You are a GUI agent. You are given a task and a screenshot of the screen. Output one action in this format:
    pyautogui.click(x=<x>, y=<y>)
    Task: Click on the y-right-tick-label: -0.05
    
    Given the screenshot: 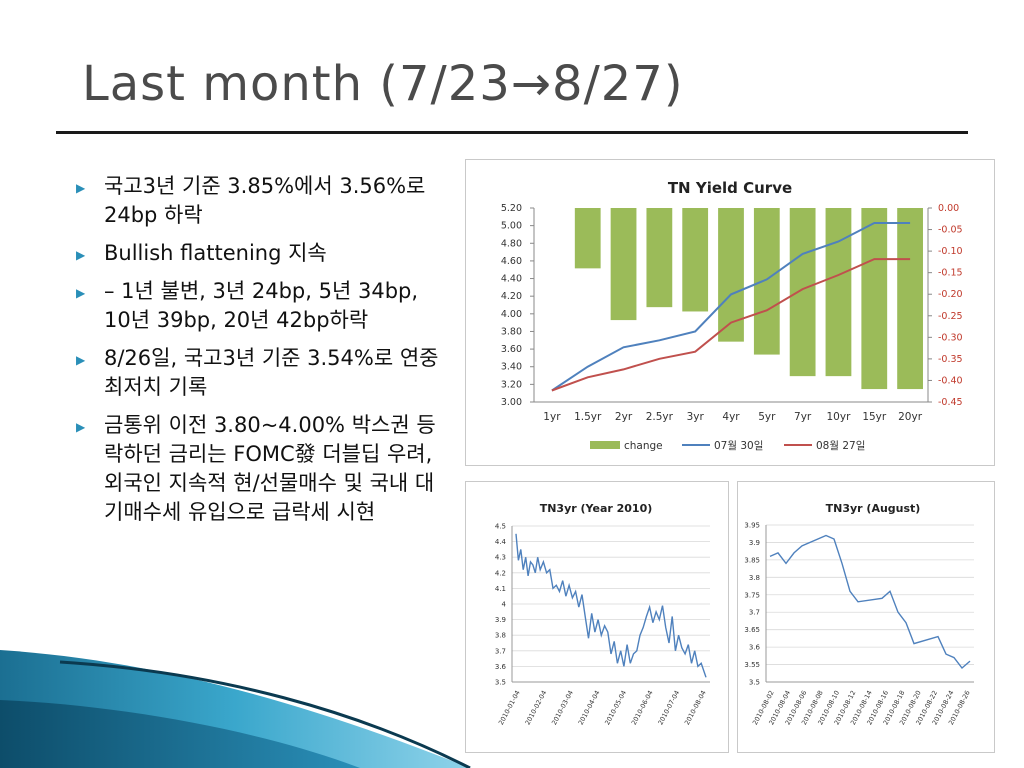 What is the action you would take?
    pyautogui.click(x=950, y=230)
    